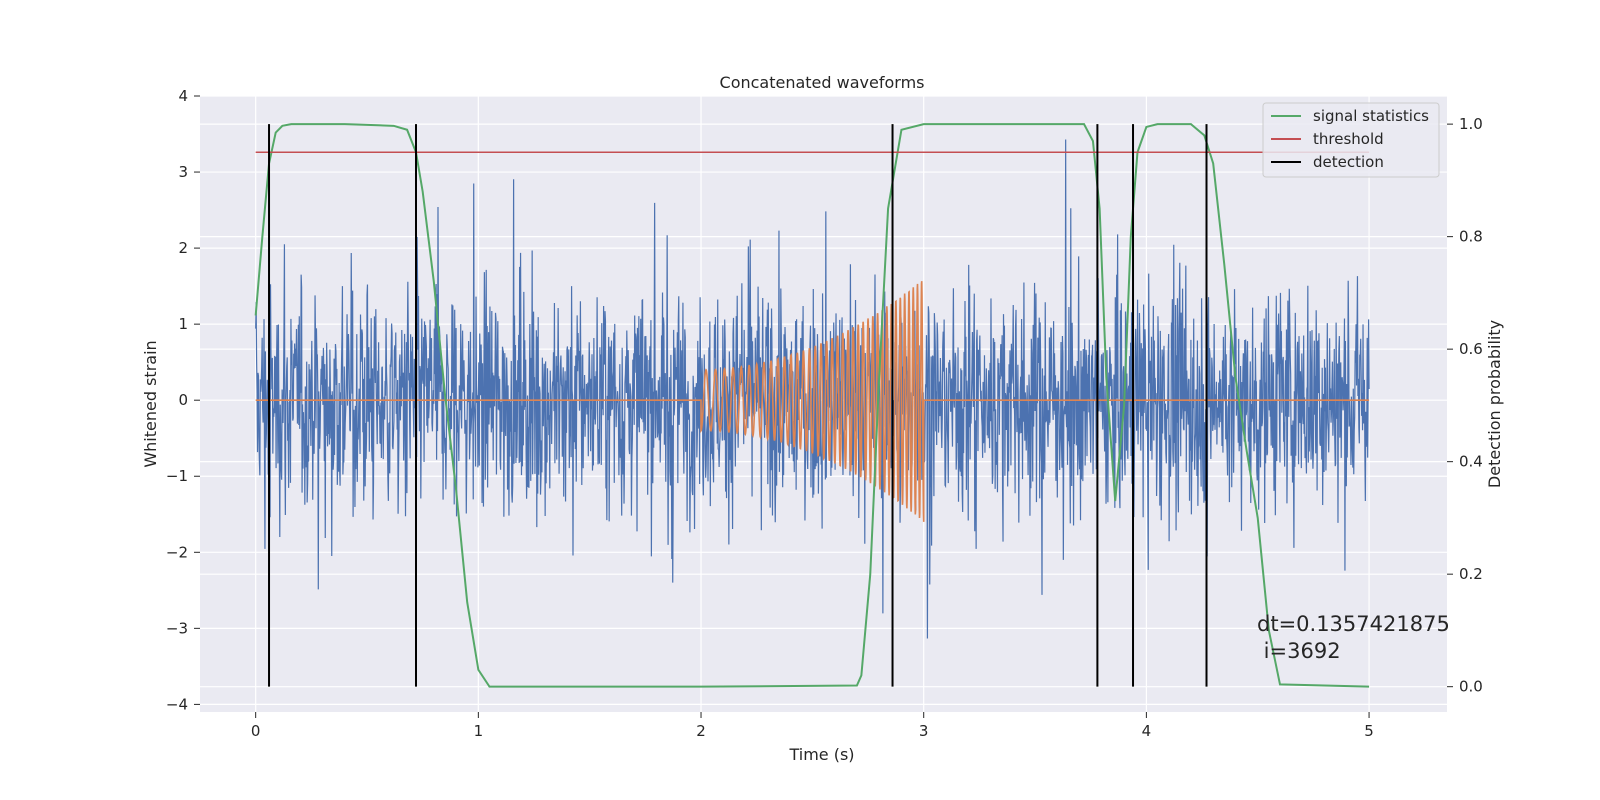 This screenshot has height=800, width=1600. Describe the element at coordinates (183, 248) in the screenshot. I see `y-tick-label: 2` at that location.